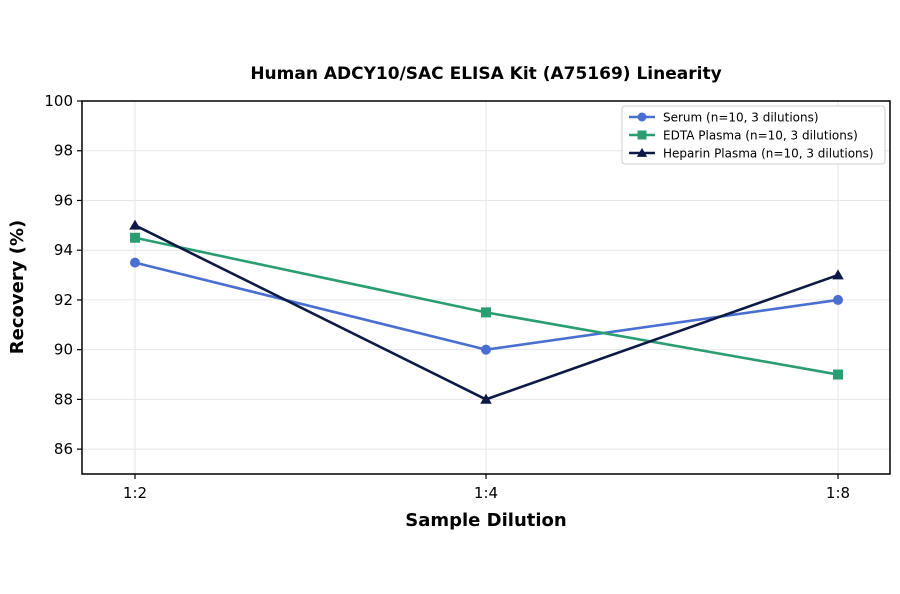 The height and width of the screenshot is (594, 900). Describe the element at coordinates (63, 275) in the screenshot. I see `y-axis: 86 88 90 92 94 96 98 100` at that location.